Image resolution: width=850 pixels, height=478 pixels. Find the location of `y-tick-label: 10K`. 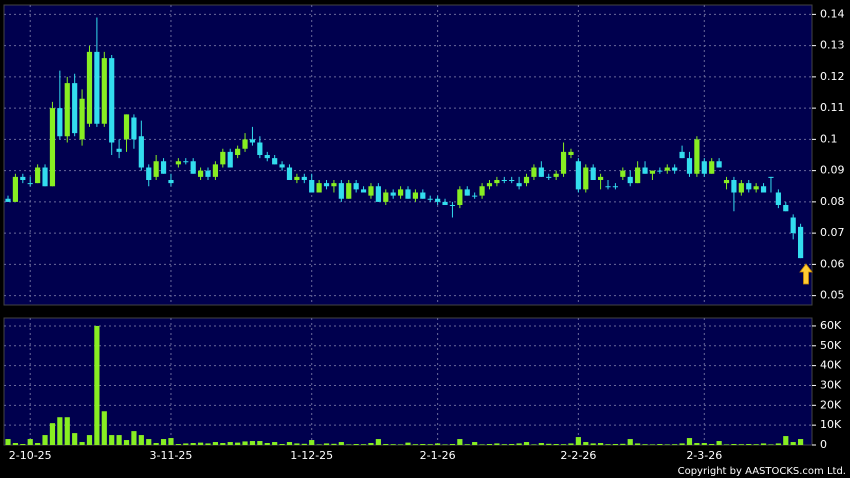

y-tick-label: 10K is located at coordinates (831, 424).